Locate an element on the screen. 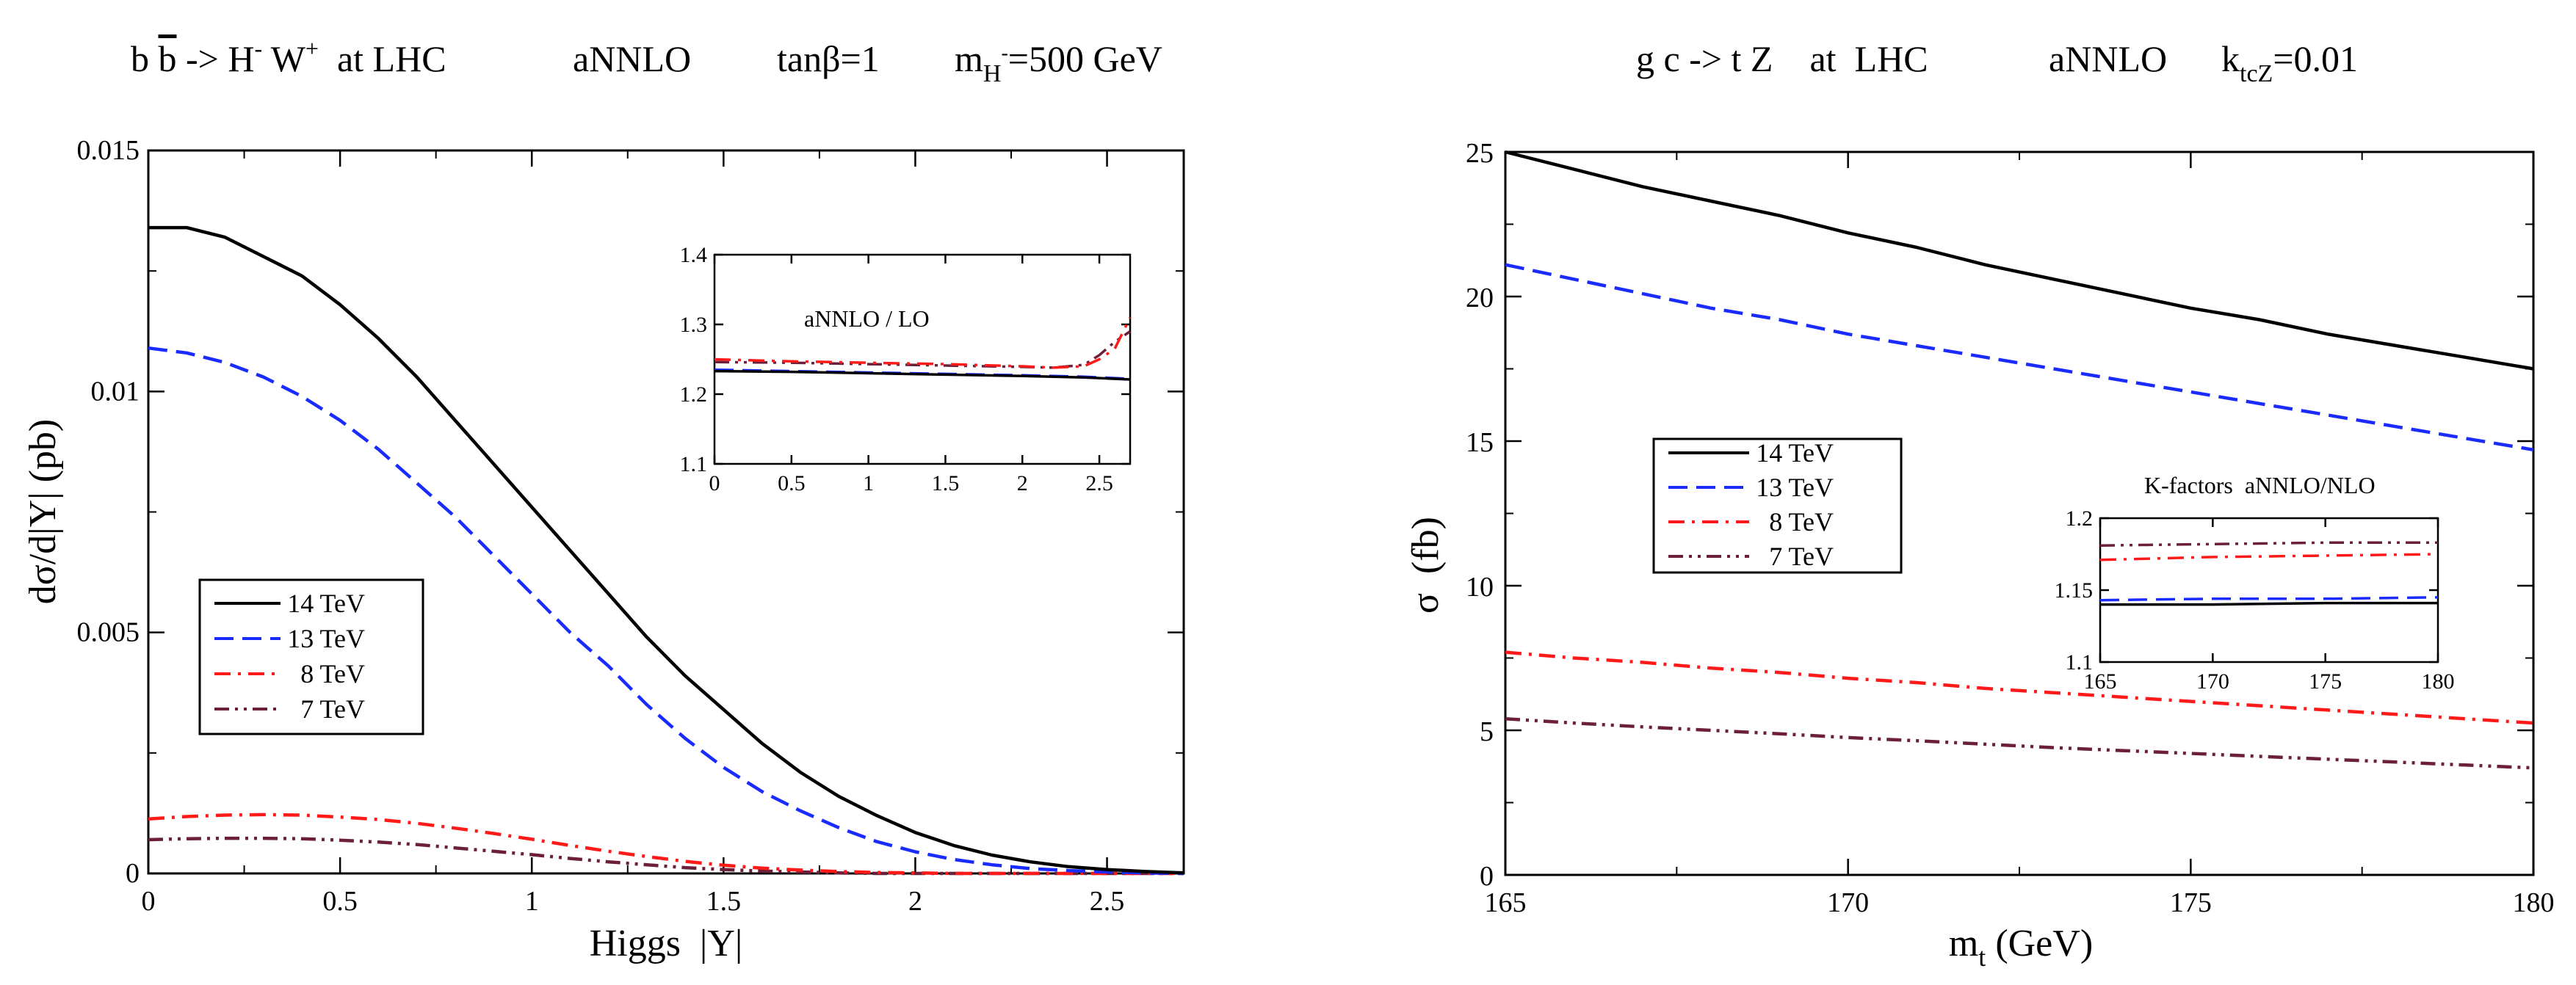 This screenshot has height=985, width=2576. left-y-tick-label: 0 is located at coordinates (133, 873).